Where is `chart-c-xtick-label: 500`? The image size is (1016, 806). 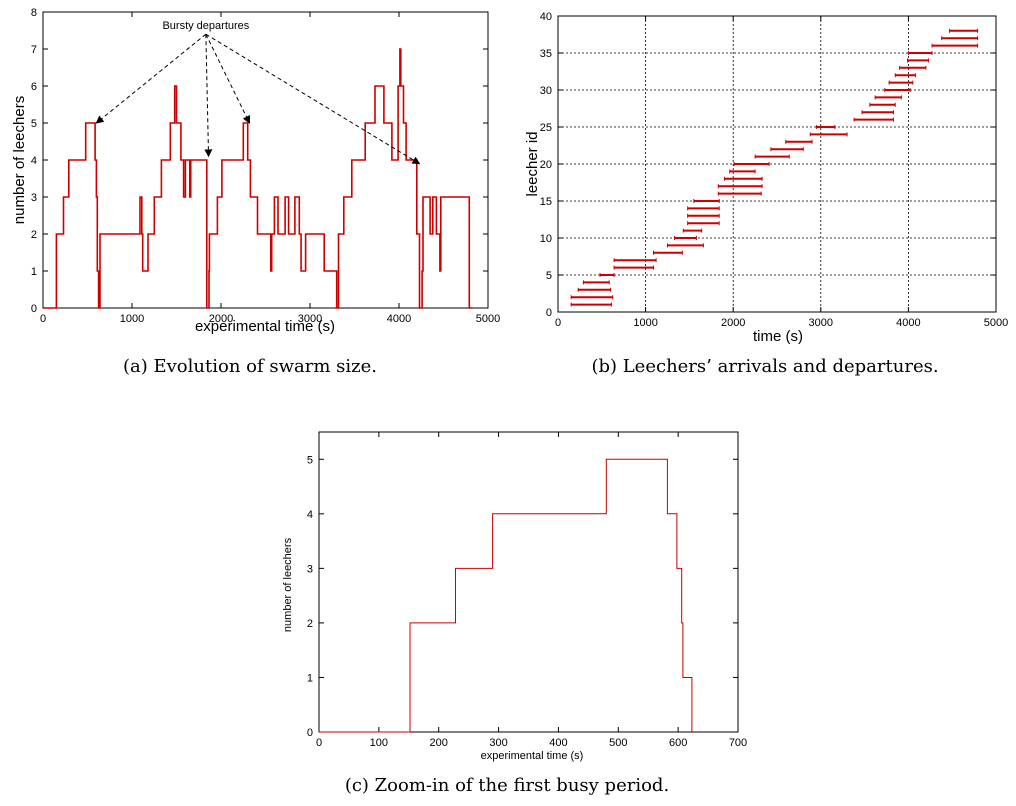
chart-c-xtick-label: 500 is located at coordinates (618, 743).